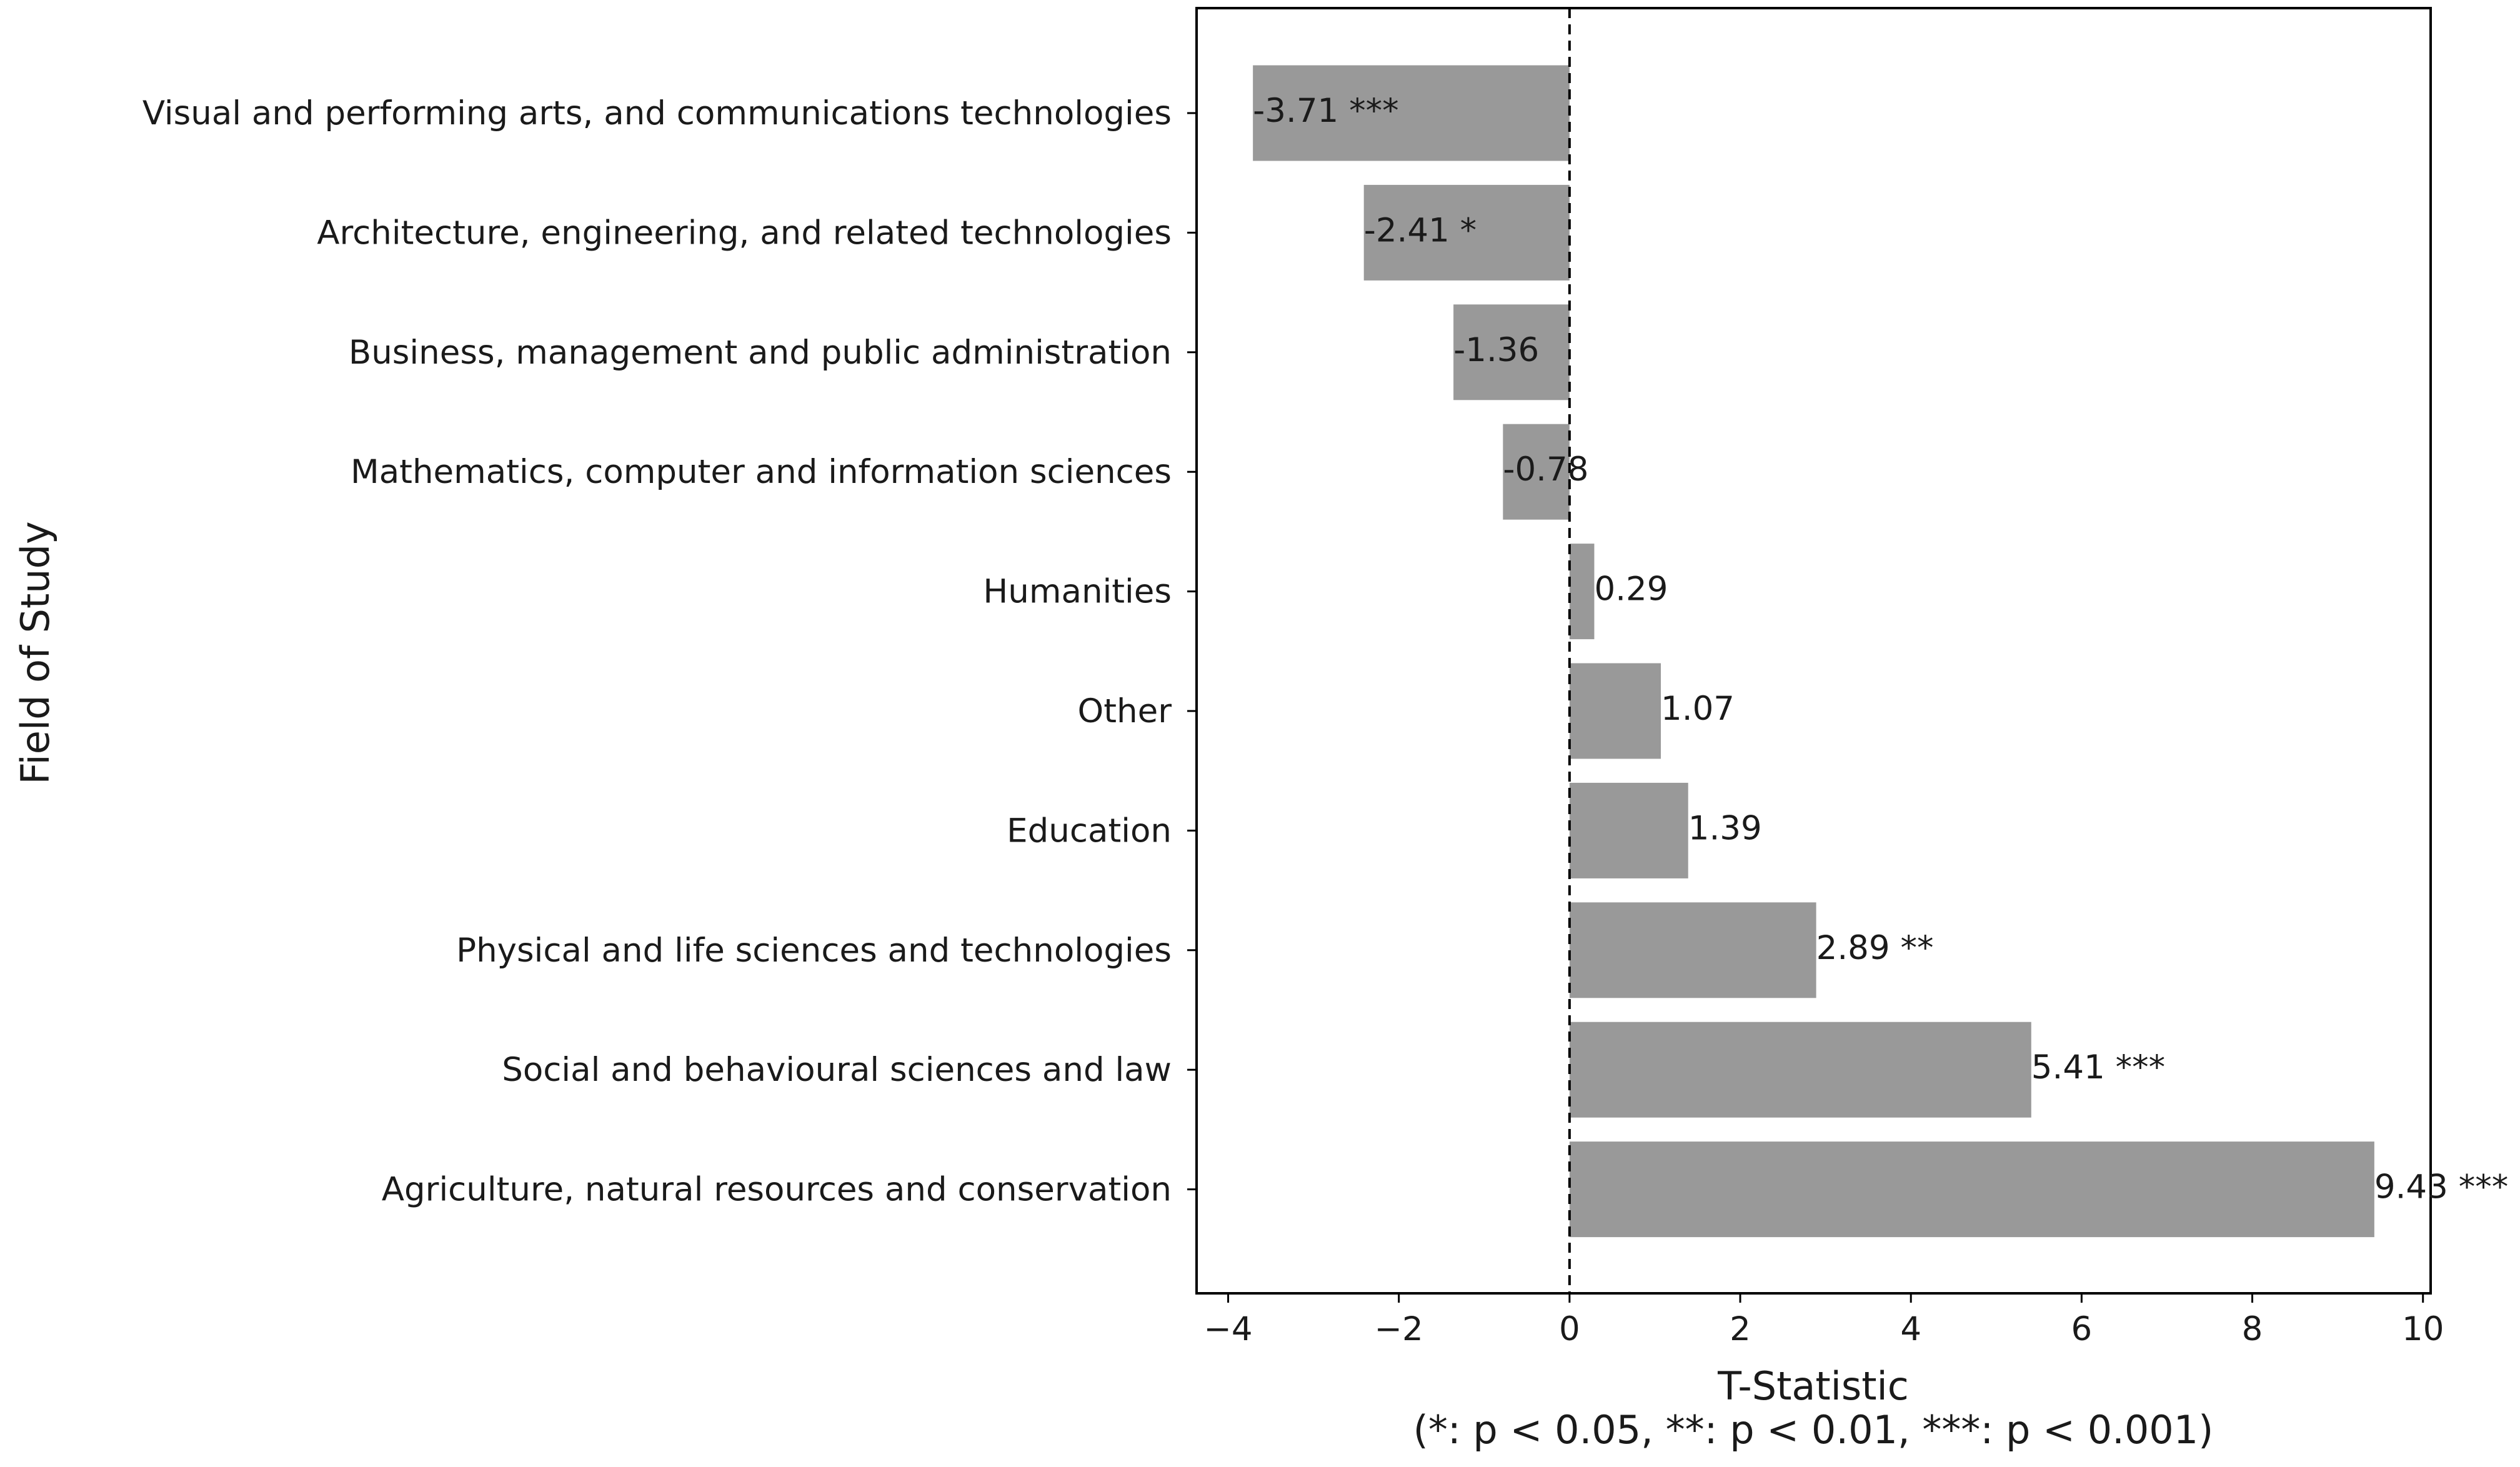  Describe the element at coordinates (1326, 111) in the screenshot. I see `bar-value-label: -3.71 ***` at that location.